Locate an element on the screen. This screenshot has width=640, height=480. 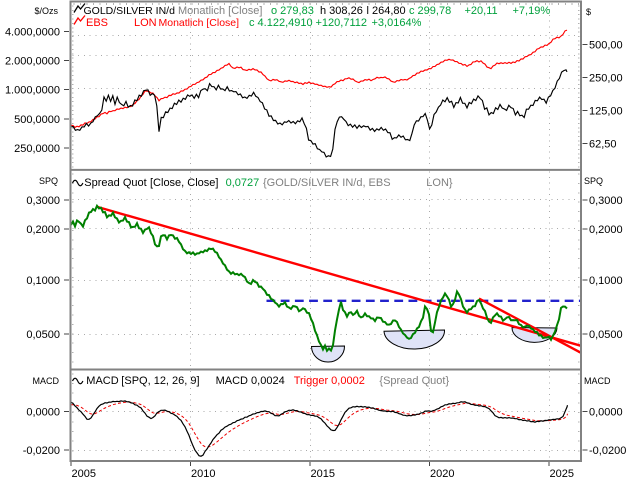
svg-text: c 4.122,4910 is located at coordinates (281, 23).